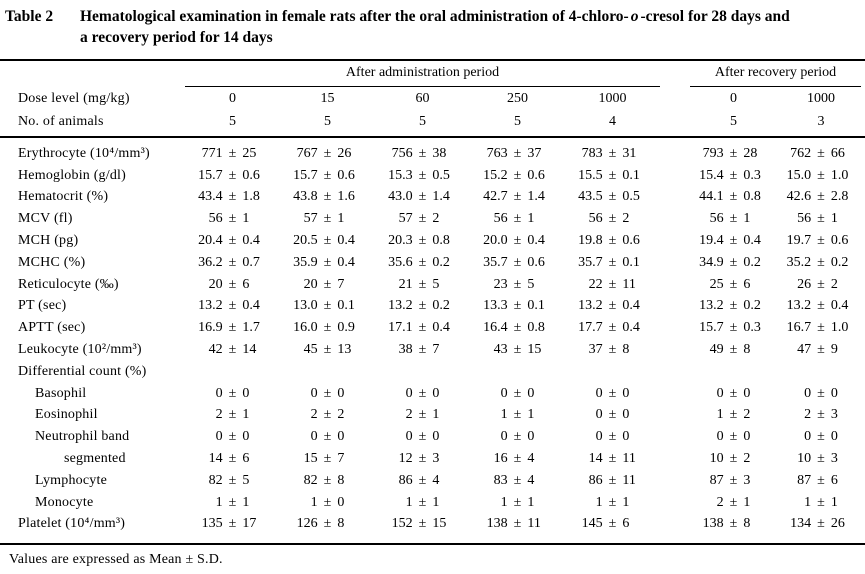 The image size is (865, 574). What do you see at coordinates (612, 121) in the screenshot?
I see `animals-count-value: 4` at bounding box center [612, 121].